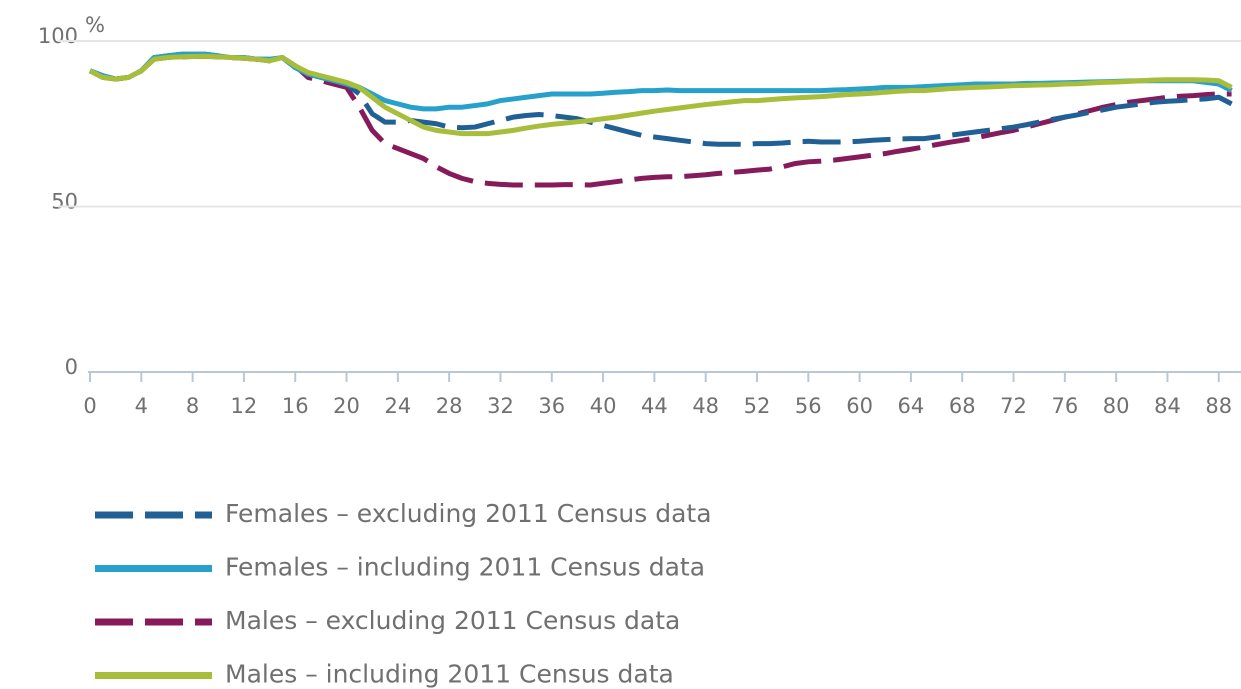  What do you see at coordinates (757, 406) in the screenshot?
I see `x-tick-label: 52` at bounding box center [757, 406].